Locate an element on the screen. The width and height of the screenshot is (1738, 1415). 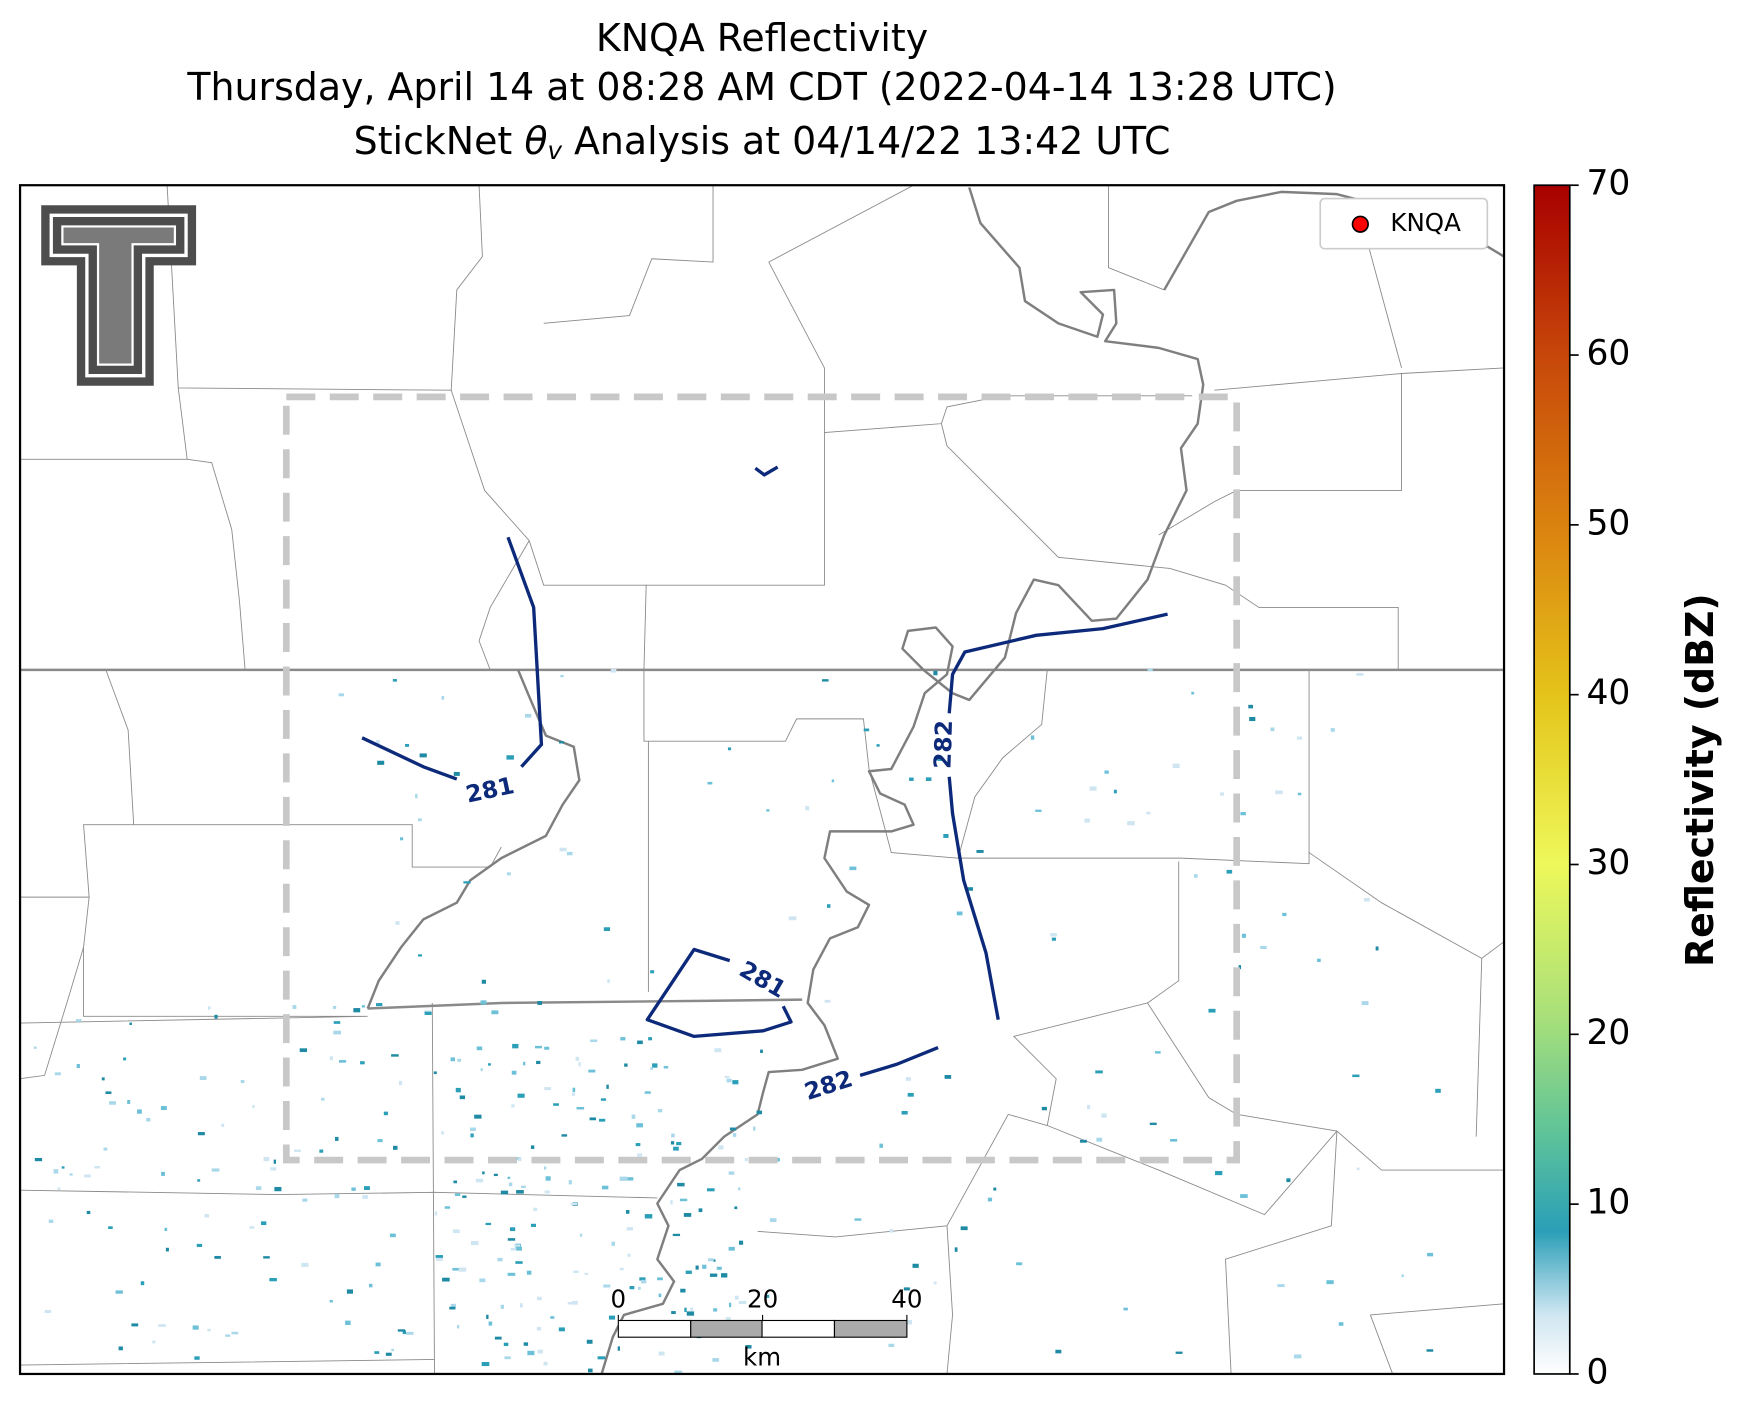
colorbar-tick-label: 70 is located at coordinates (1608, 184).